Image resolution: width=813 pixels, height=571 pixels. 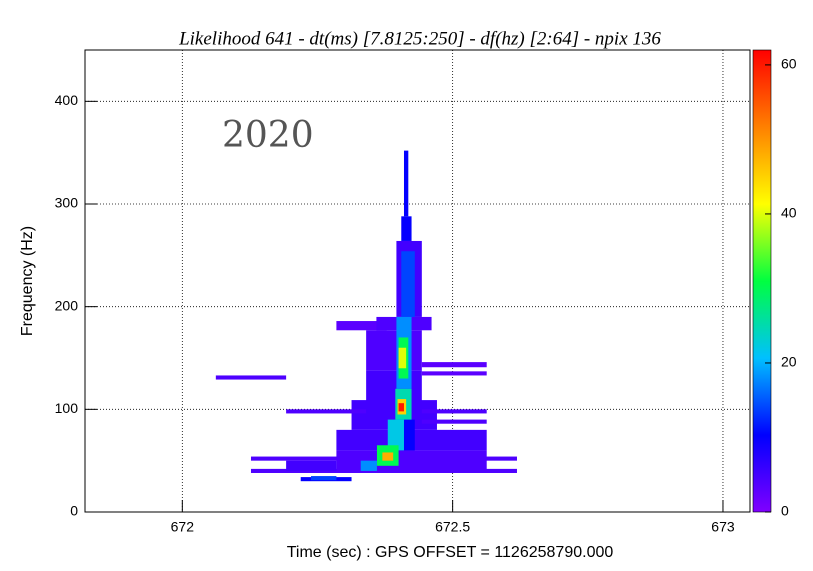 I want to click on color-tick-label: 60, so click(x=789, y=64).